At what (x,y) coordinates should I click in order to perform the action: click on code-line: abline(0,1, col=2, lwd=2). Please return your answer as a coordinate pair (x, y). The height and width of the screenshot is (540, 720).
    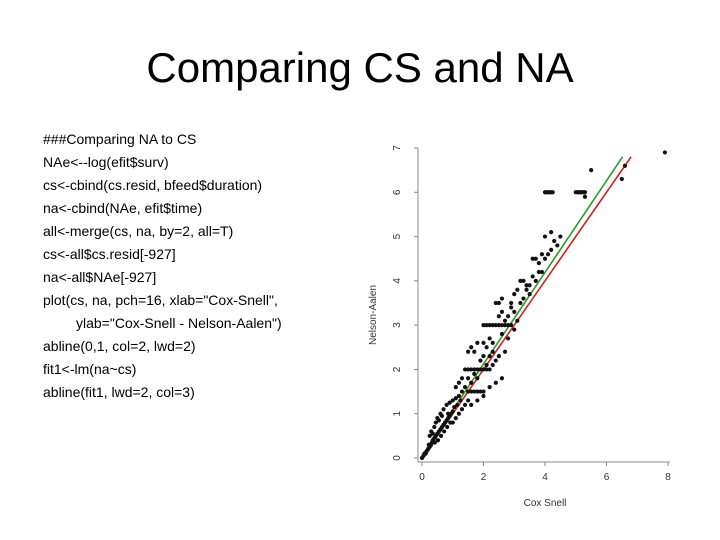
    Looking at the image, I should click on (119, 346).